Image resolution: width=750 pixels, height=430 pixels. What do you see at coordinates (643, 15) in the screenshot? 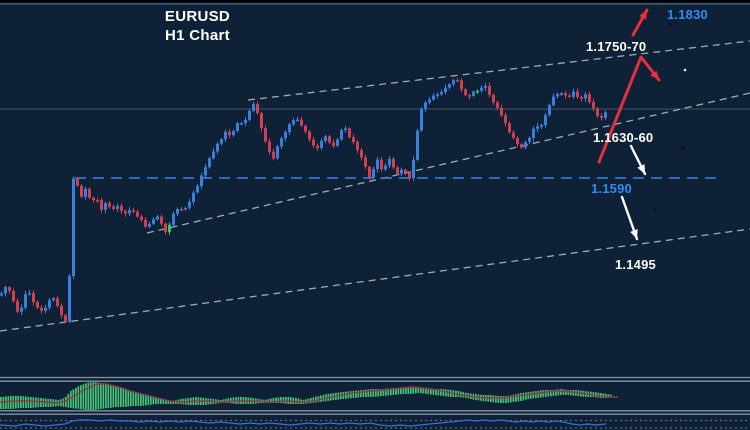
I see `red-up-arrow-head` at bounding box center [643, 15].